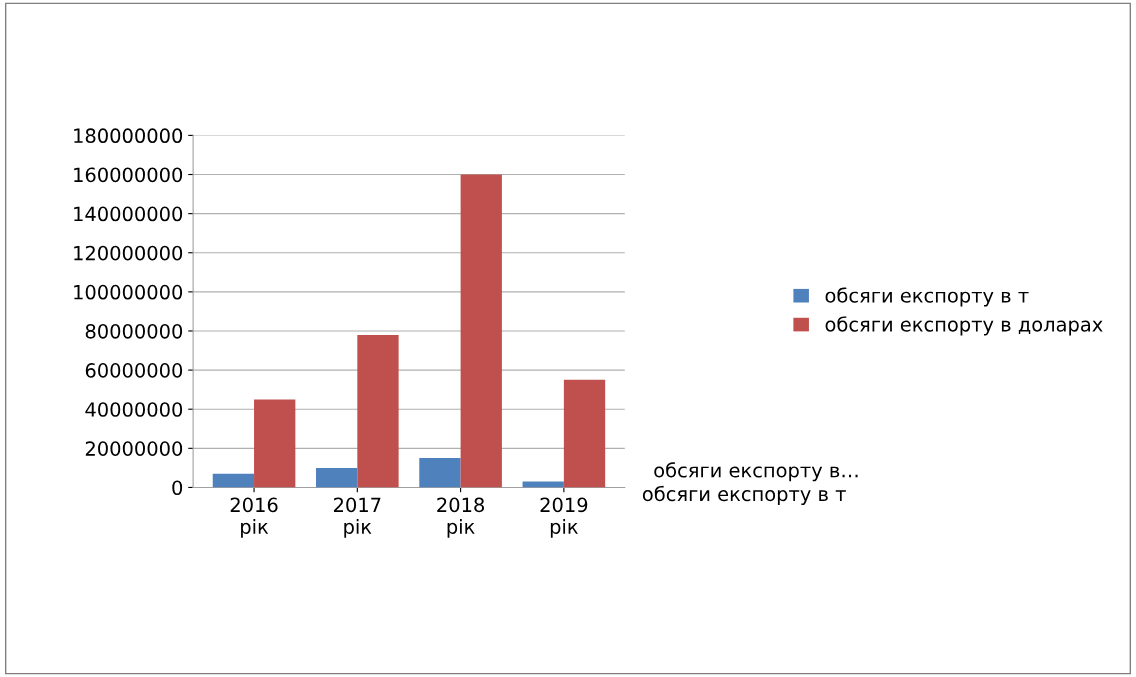 Image resolution: width=1136 pixels, height=677 pixels. What do you see at coordinates (134, 370) in the screenshot?
I see `y-tick-label: 60000000` at bounding box center [134, 370].